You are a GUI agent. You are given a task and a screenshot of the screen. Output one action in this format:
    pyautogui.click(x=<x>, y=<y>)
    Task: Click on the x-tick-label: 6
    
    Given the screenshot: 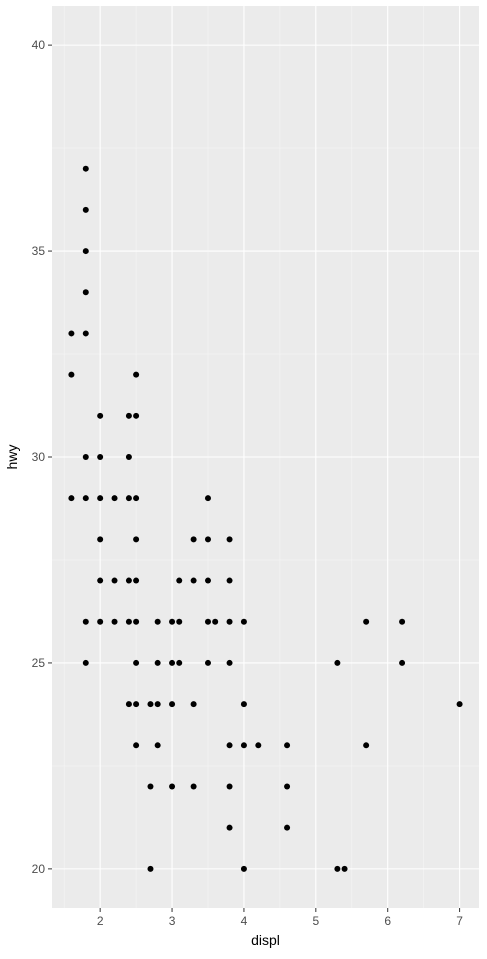 What is the action you would take?
    pyautogui.click(x=387, y=921)
    